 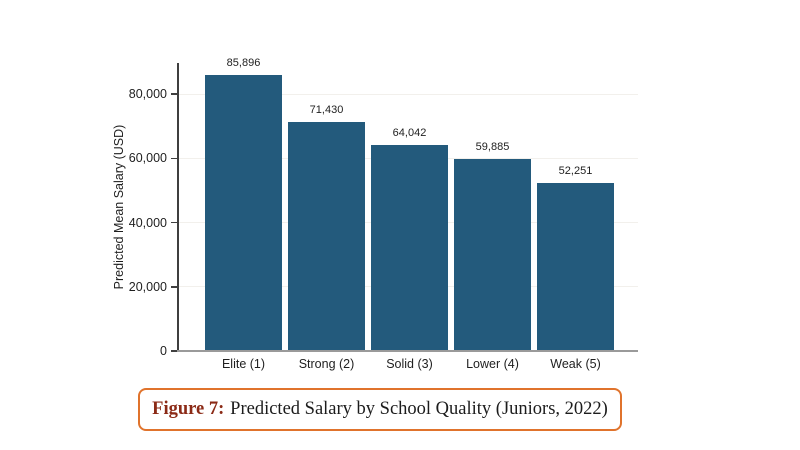 What do you see at coordinates (243, 63) in the screenshot?
I see `bar-value-label: 85,896` at bounding box center [243, 63].